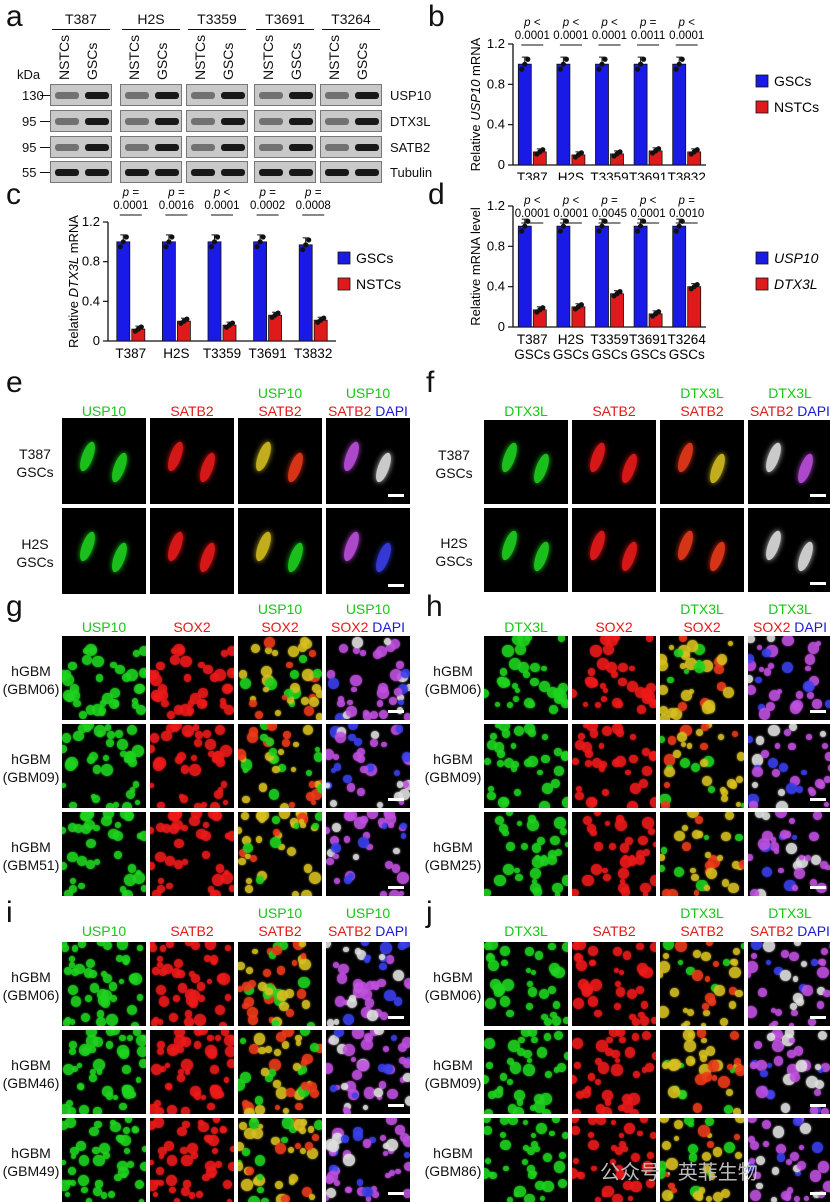 This screenshot has height=1202, width=830. I want to click on protein-label: Tubulin, so click(411, 172).